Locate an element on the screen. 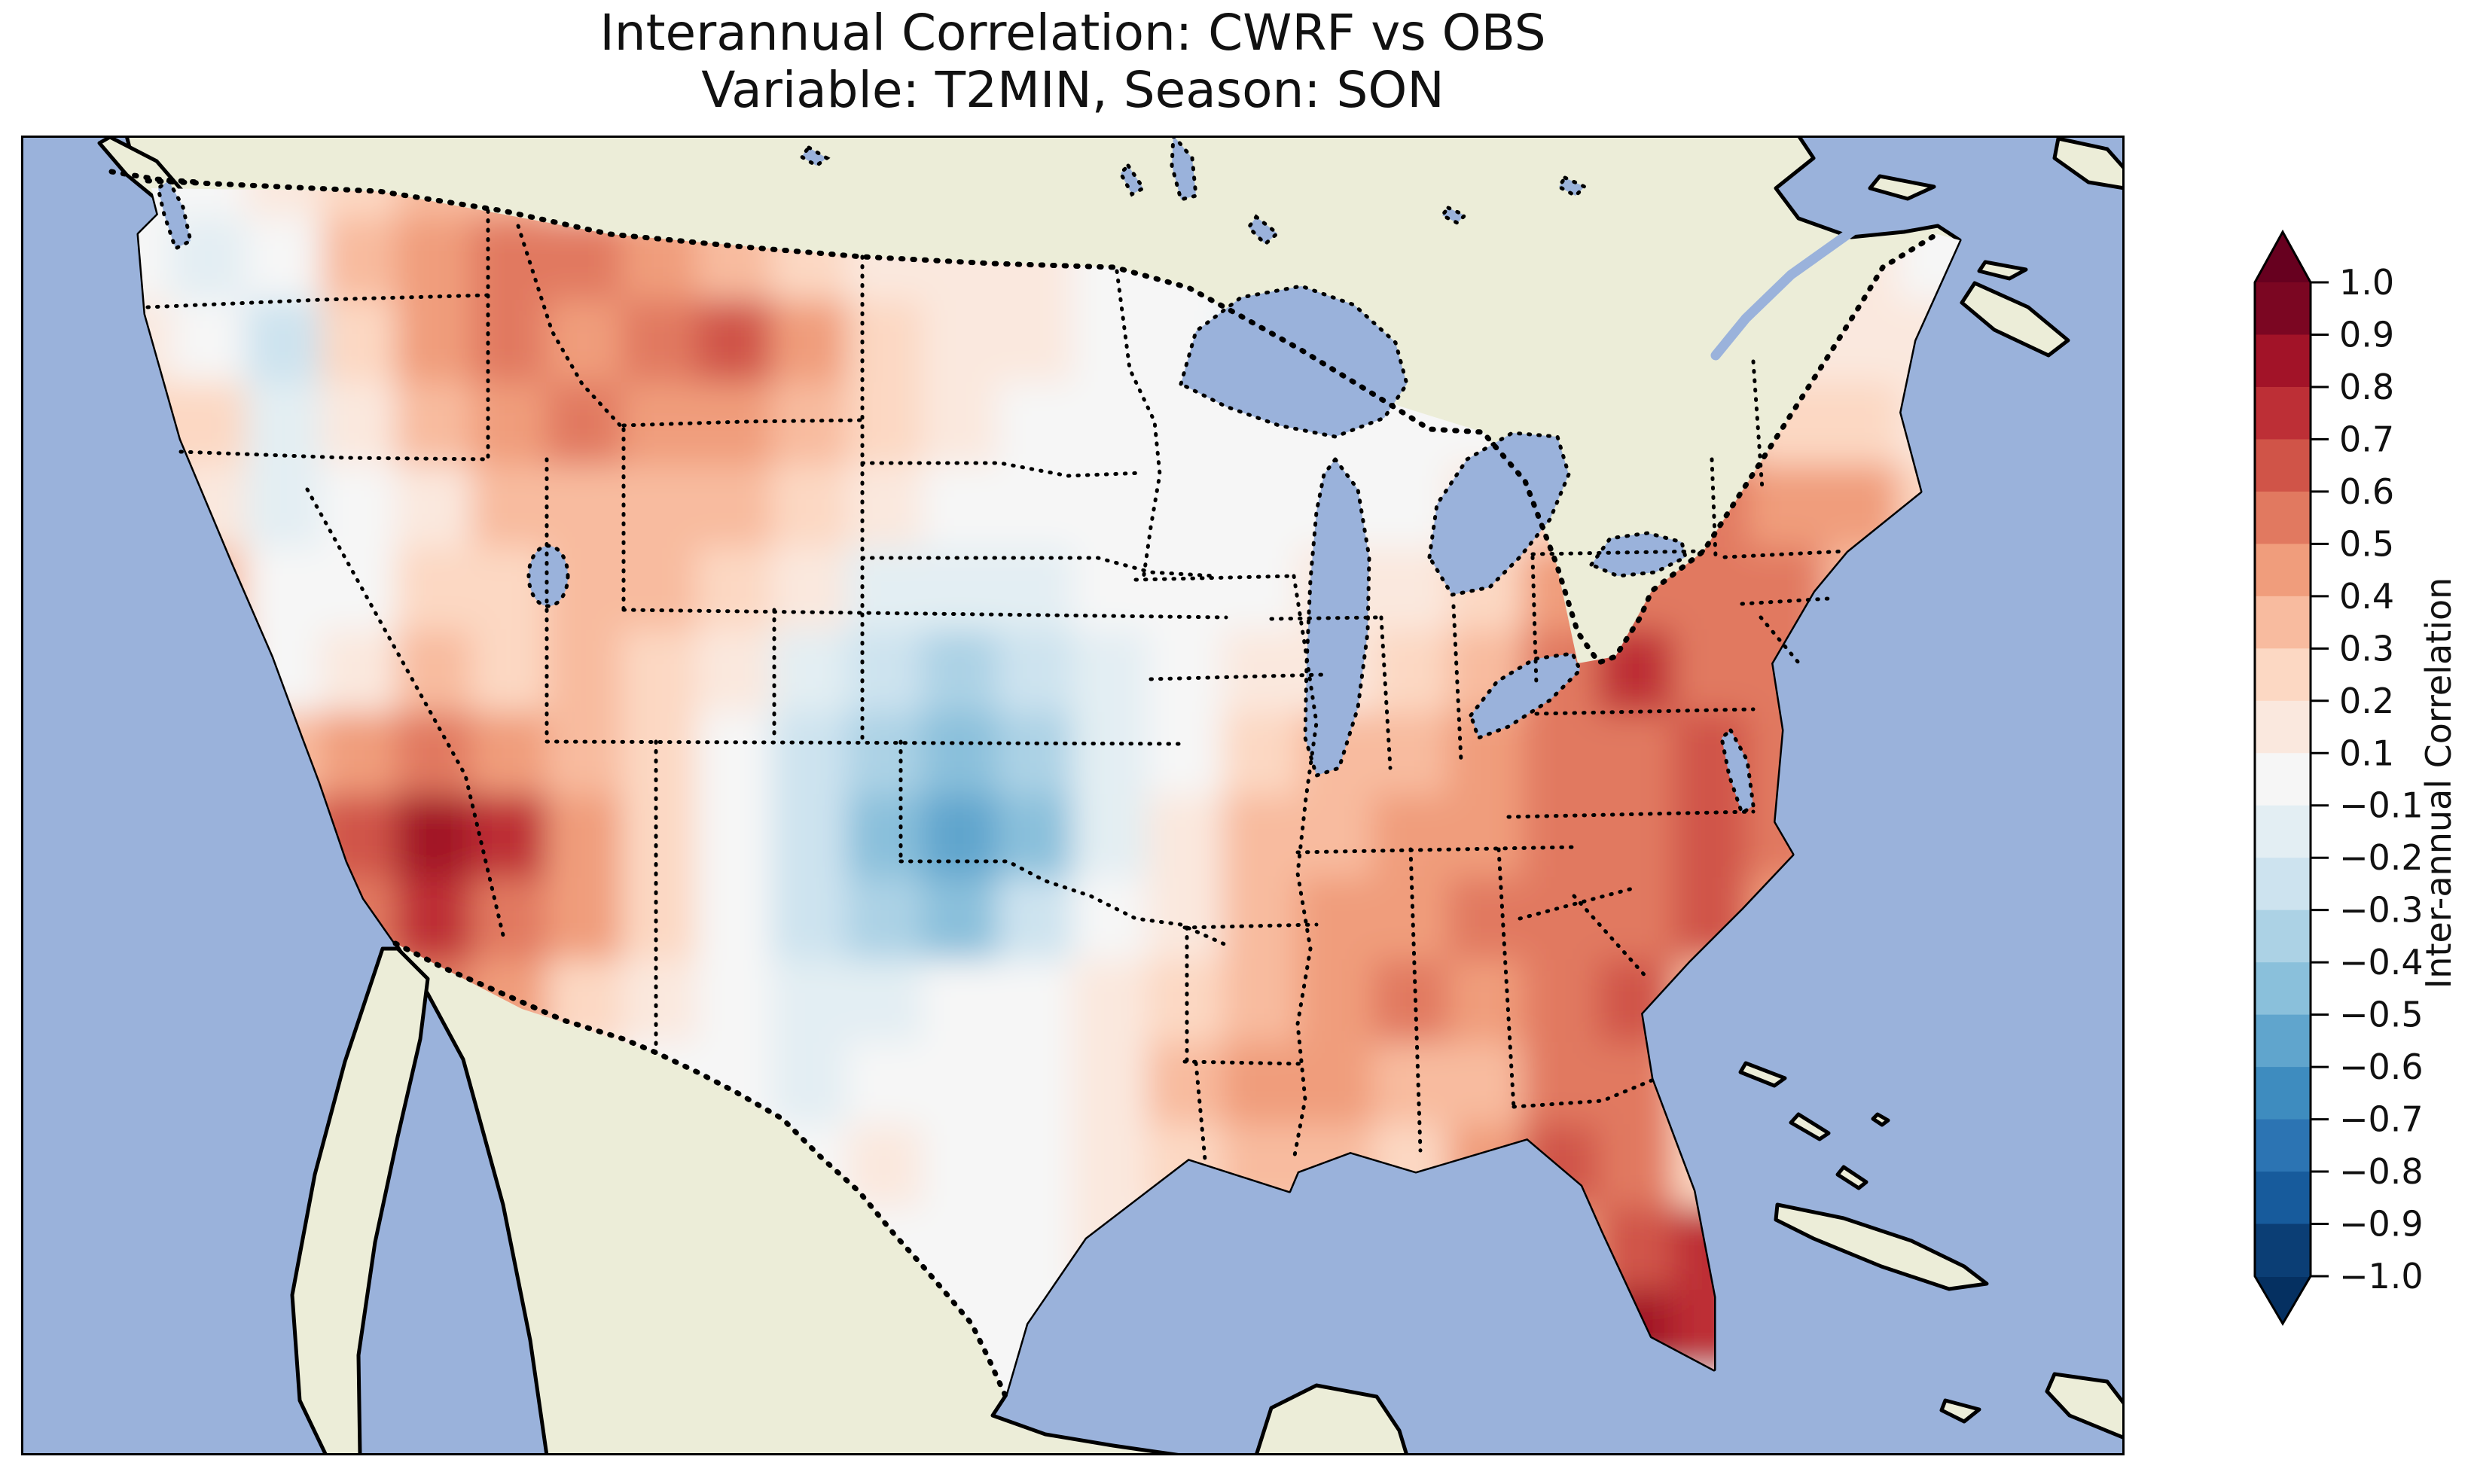 The image size is (2474, 1484). colorbar-tick-label: −0.3 is located at coordinates (2382, 910).